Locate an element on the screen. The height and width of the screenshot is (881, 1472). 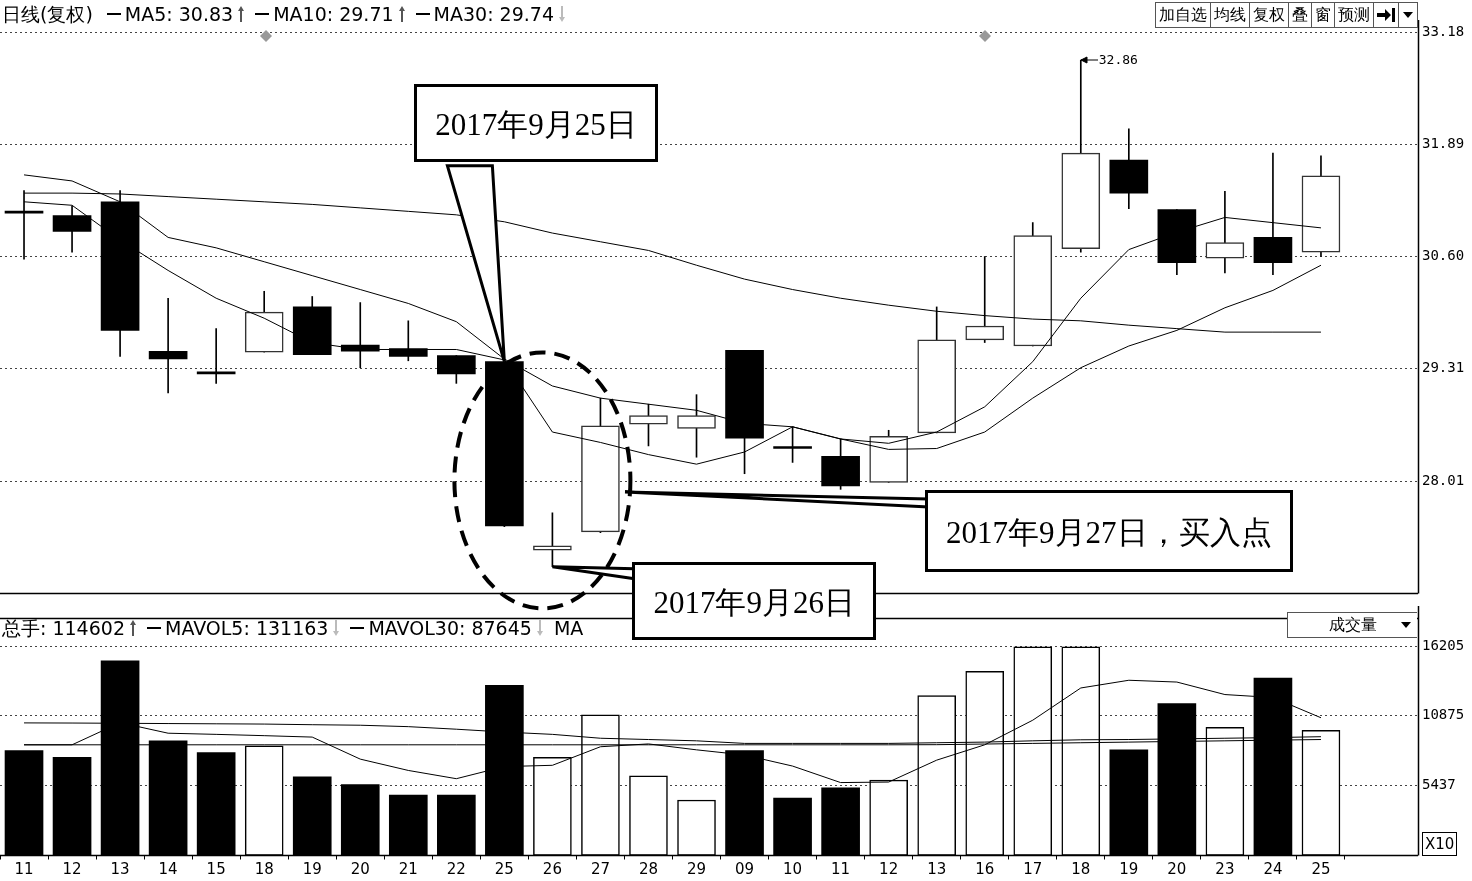
y-tick-label: 28.01 is located at coordinates (1443, 480).